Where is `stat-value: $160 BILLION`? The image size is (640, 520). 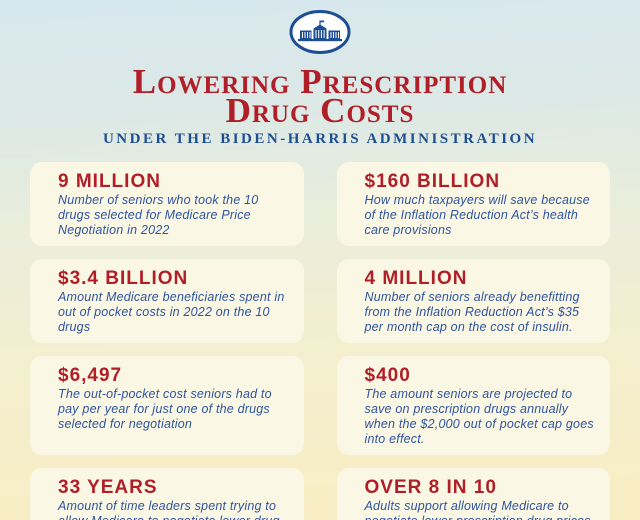 stat-value: $160 BILLION is located at coordinates (432, 181).